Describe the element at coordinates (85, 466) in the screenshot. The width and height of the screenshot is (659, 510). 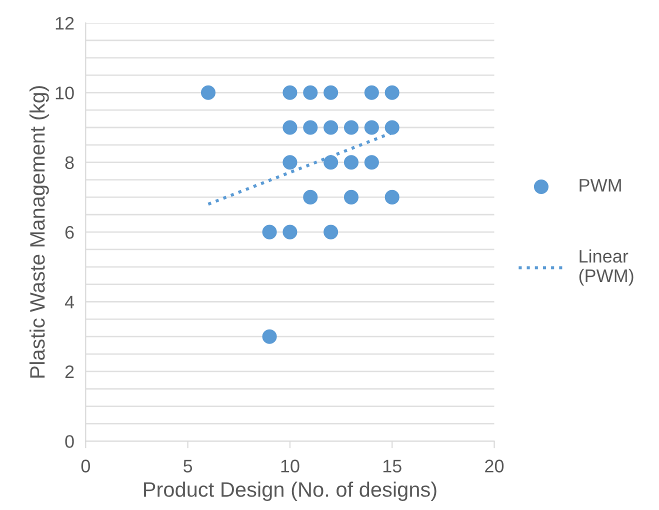
I see `x-tick-label: 0` at that location.